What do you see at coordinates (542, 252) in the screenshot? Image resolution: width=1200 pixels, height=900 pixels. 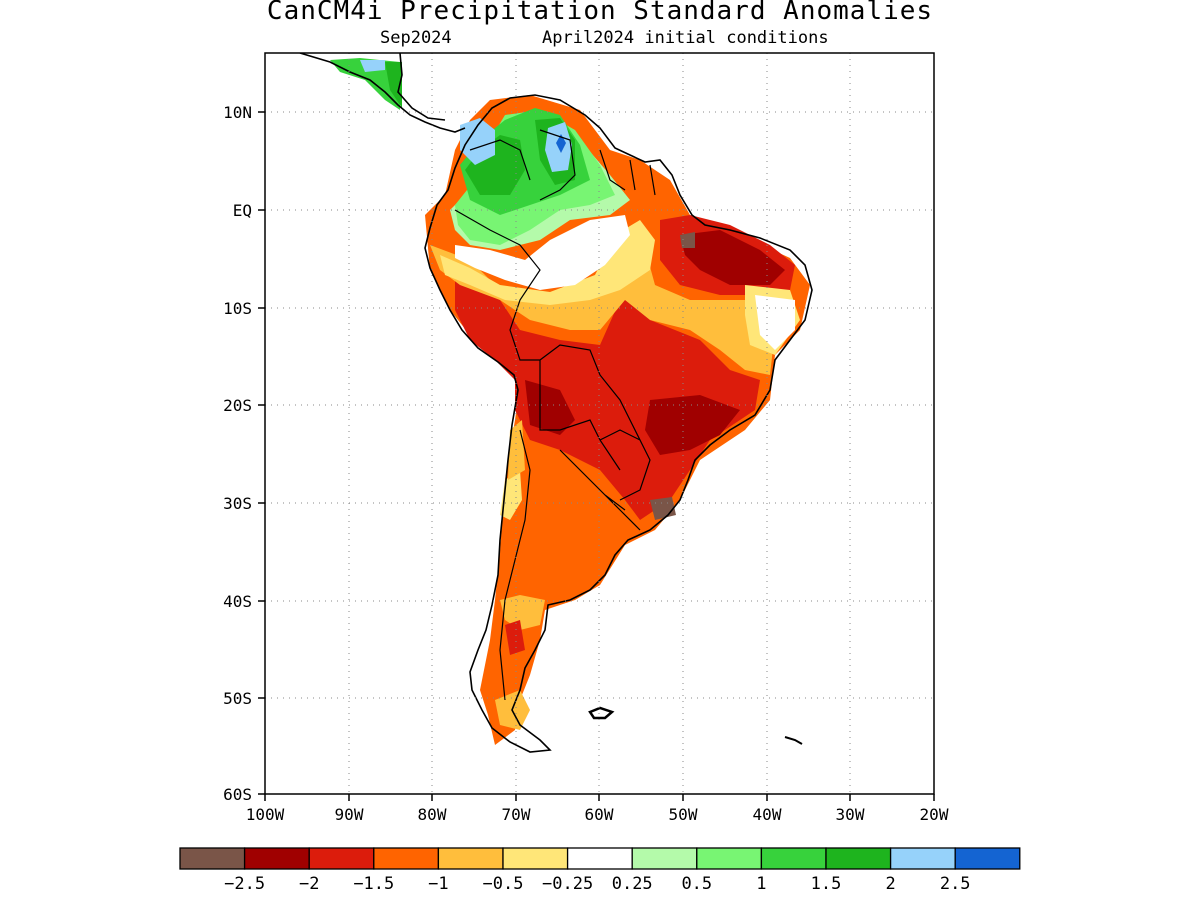 I see `anomaly-region-white` at bounding box center [542, 252].